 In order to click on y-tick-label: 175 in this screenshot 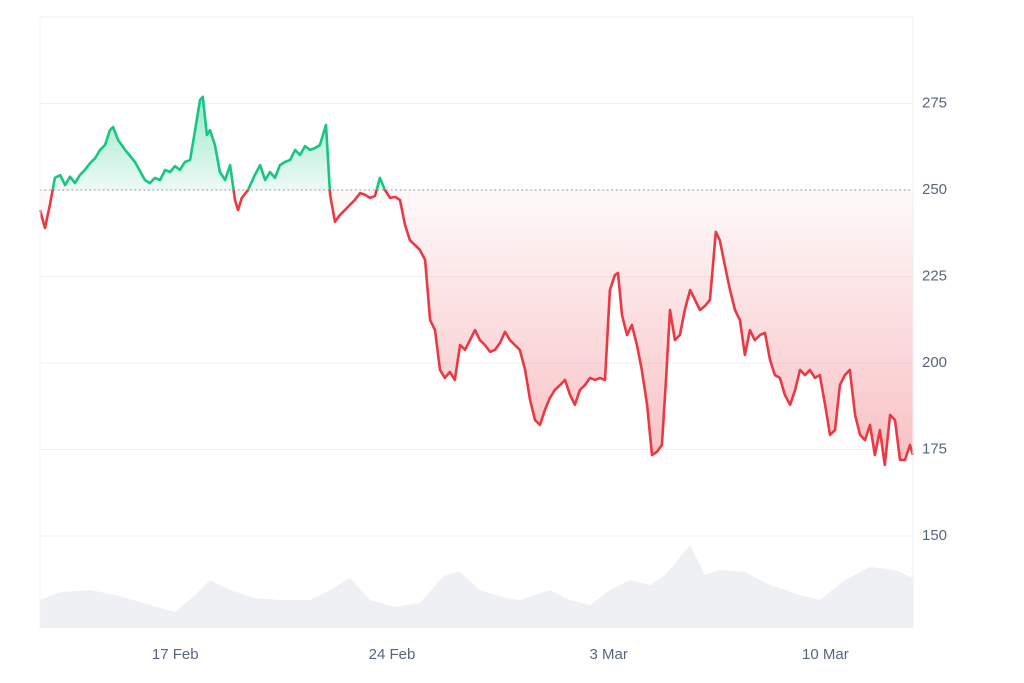, I will do `click(934, 448)`.